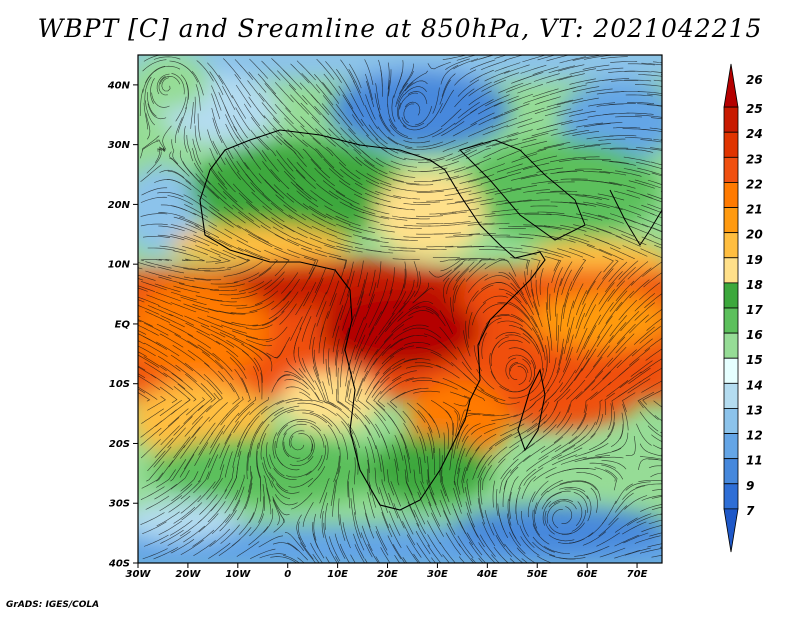 The width and height of the screenshot is (800, 618). I want to click on arabia-coast, so click(522, 190).